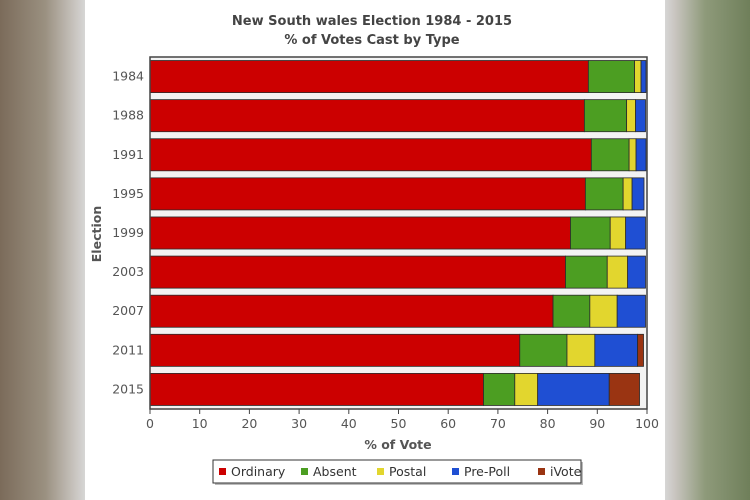 The image size is (750, 500). I want to click on bar-group-1984, so click(398, 76).